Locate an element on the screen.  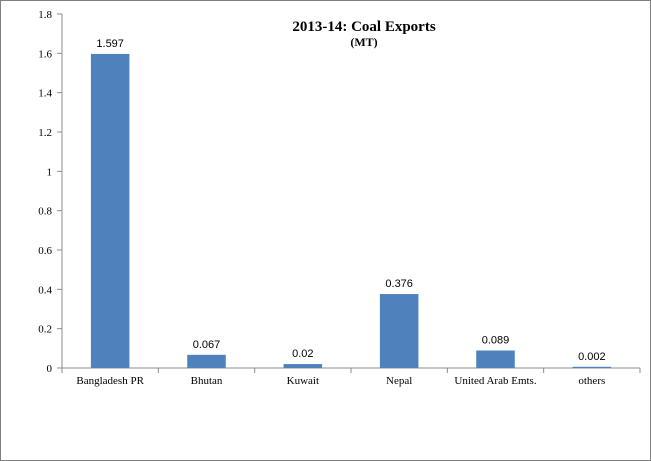
y-tick-label: 0.4 is located at coordinates (45, 290).